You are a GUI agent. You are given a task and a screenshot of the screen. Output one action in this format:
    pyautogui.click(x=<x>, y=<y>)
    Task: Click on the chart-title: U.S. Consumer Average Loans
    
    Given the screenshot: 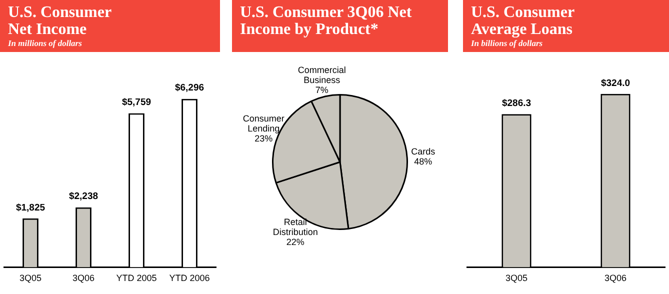 What is the action you would take?
    pyautogui.click(x=523, y=21)
    